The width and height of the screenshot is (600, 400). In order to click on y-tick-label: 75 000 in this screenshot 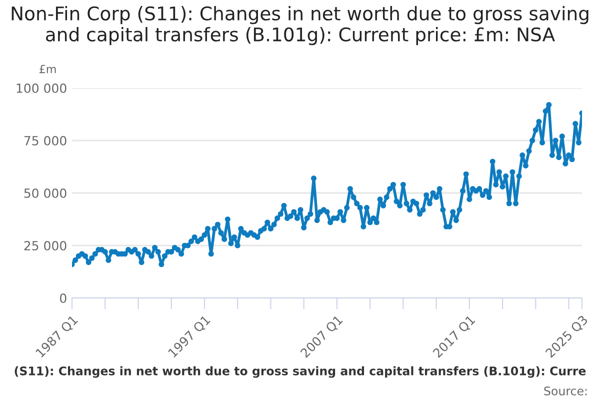, I will do `click(45, 141)`.